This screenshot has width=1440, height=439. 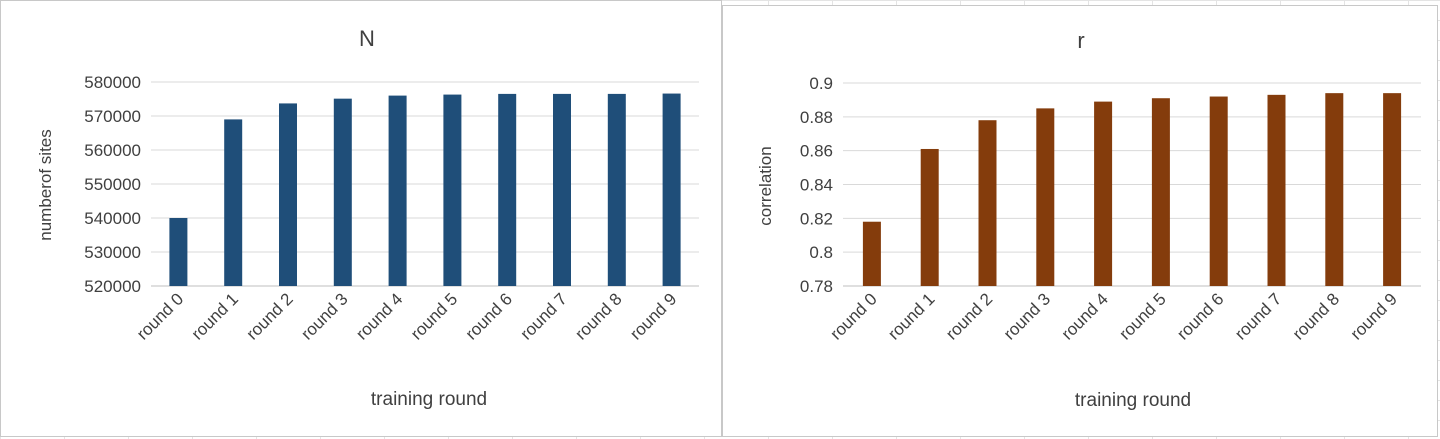 I want to click on y-tick-label: 0.84, so click(x=816, y=185).